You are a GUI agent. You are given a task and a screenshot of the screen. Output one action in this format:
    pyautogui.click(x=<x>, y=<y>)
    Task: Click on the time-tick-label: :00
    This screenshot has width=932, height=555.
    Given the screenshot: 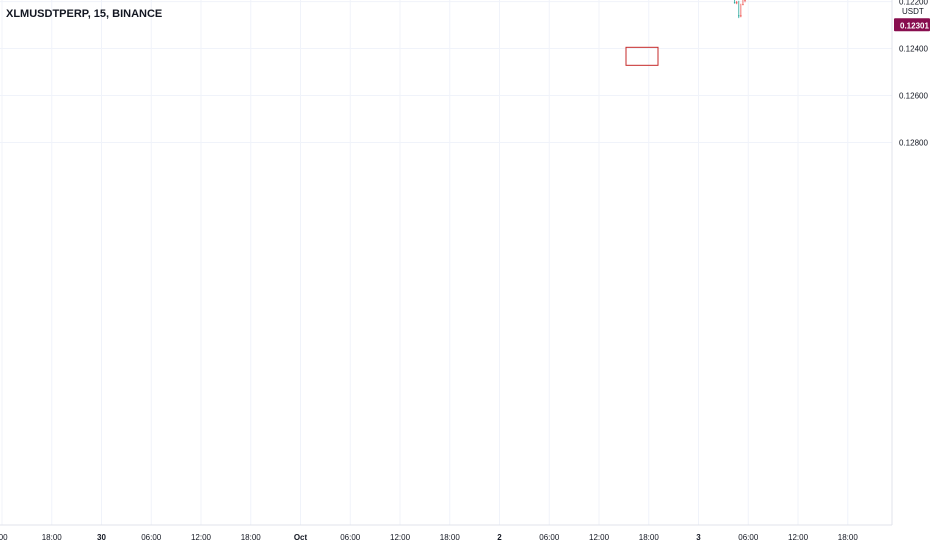 What is the action you would take?
    pyautogui.click(x=4, y=537)
    